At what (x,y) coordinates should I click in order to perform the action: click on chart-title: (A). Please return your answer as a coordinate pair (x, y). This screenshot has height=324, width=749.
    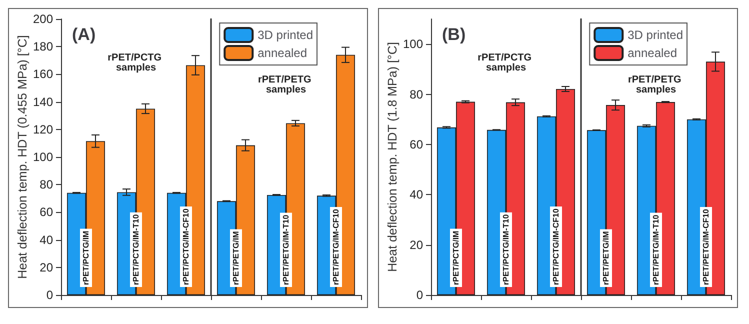
    Looking at the image, I should click on (84, 34).